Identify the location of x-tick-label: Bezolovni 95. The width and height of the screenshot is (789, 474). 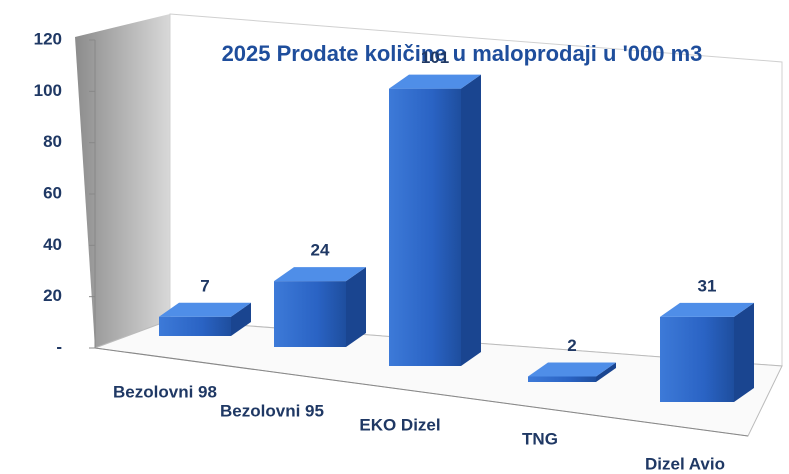
(272, 410).